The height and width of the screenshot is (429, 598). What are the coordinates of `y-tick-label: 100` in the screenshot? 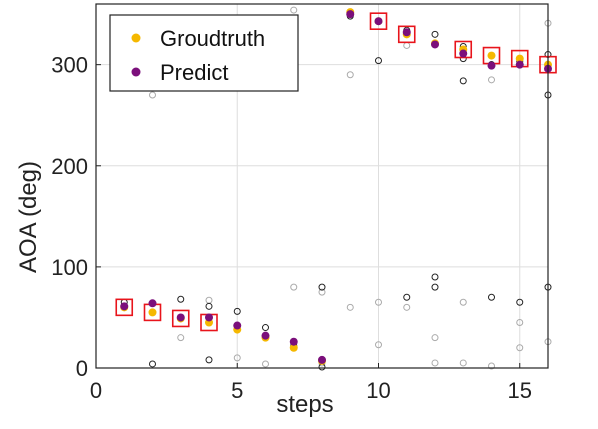 It's located at (69, 267).